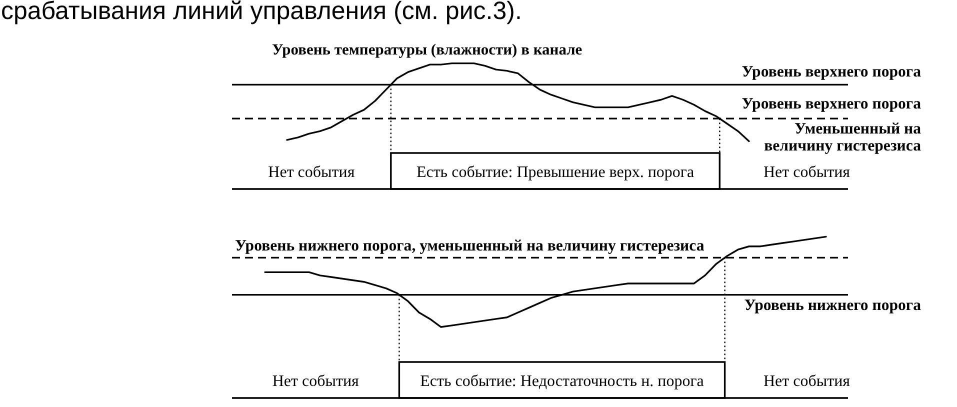 The image size is (957, 407). Describe the element at coordinates (555, 172) in the screenshot. I see `annotation: Есть событие: Превышение верх. порога` at that location.